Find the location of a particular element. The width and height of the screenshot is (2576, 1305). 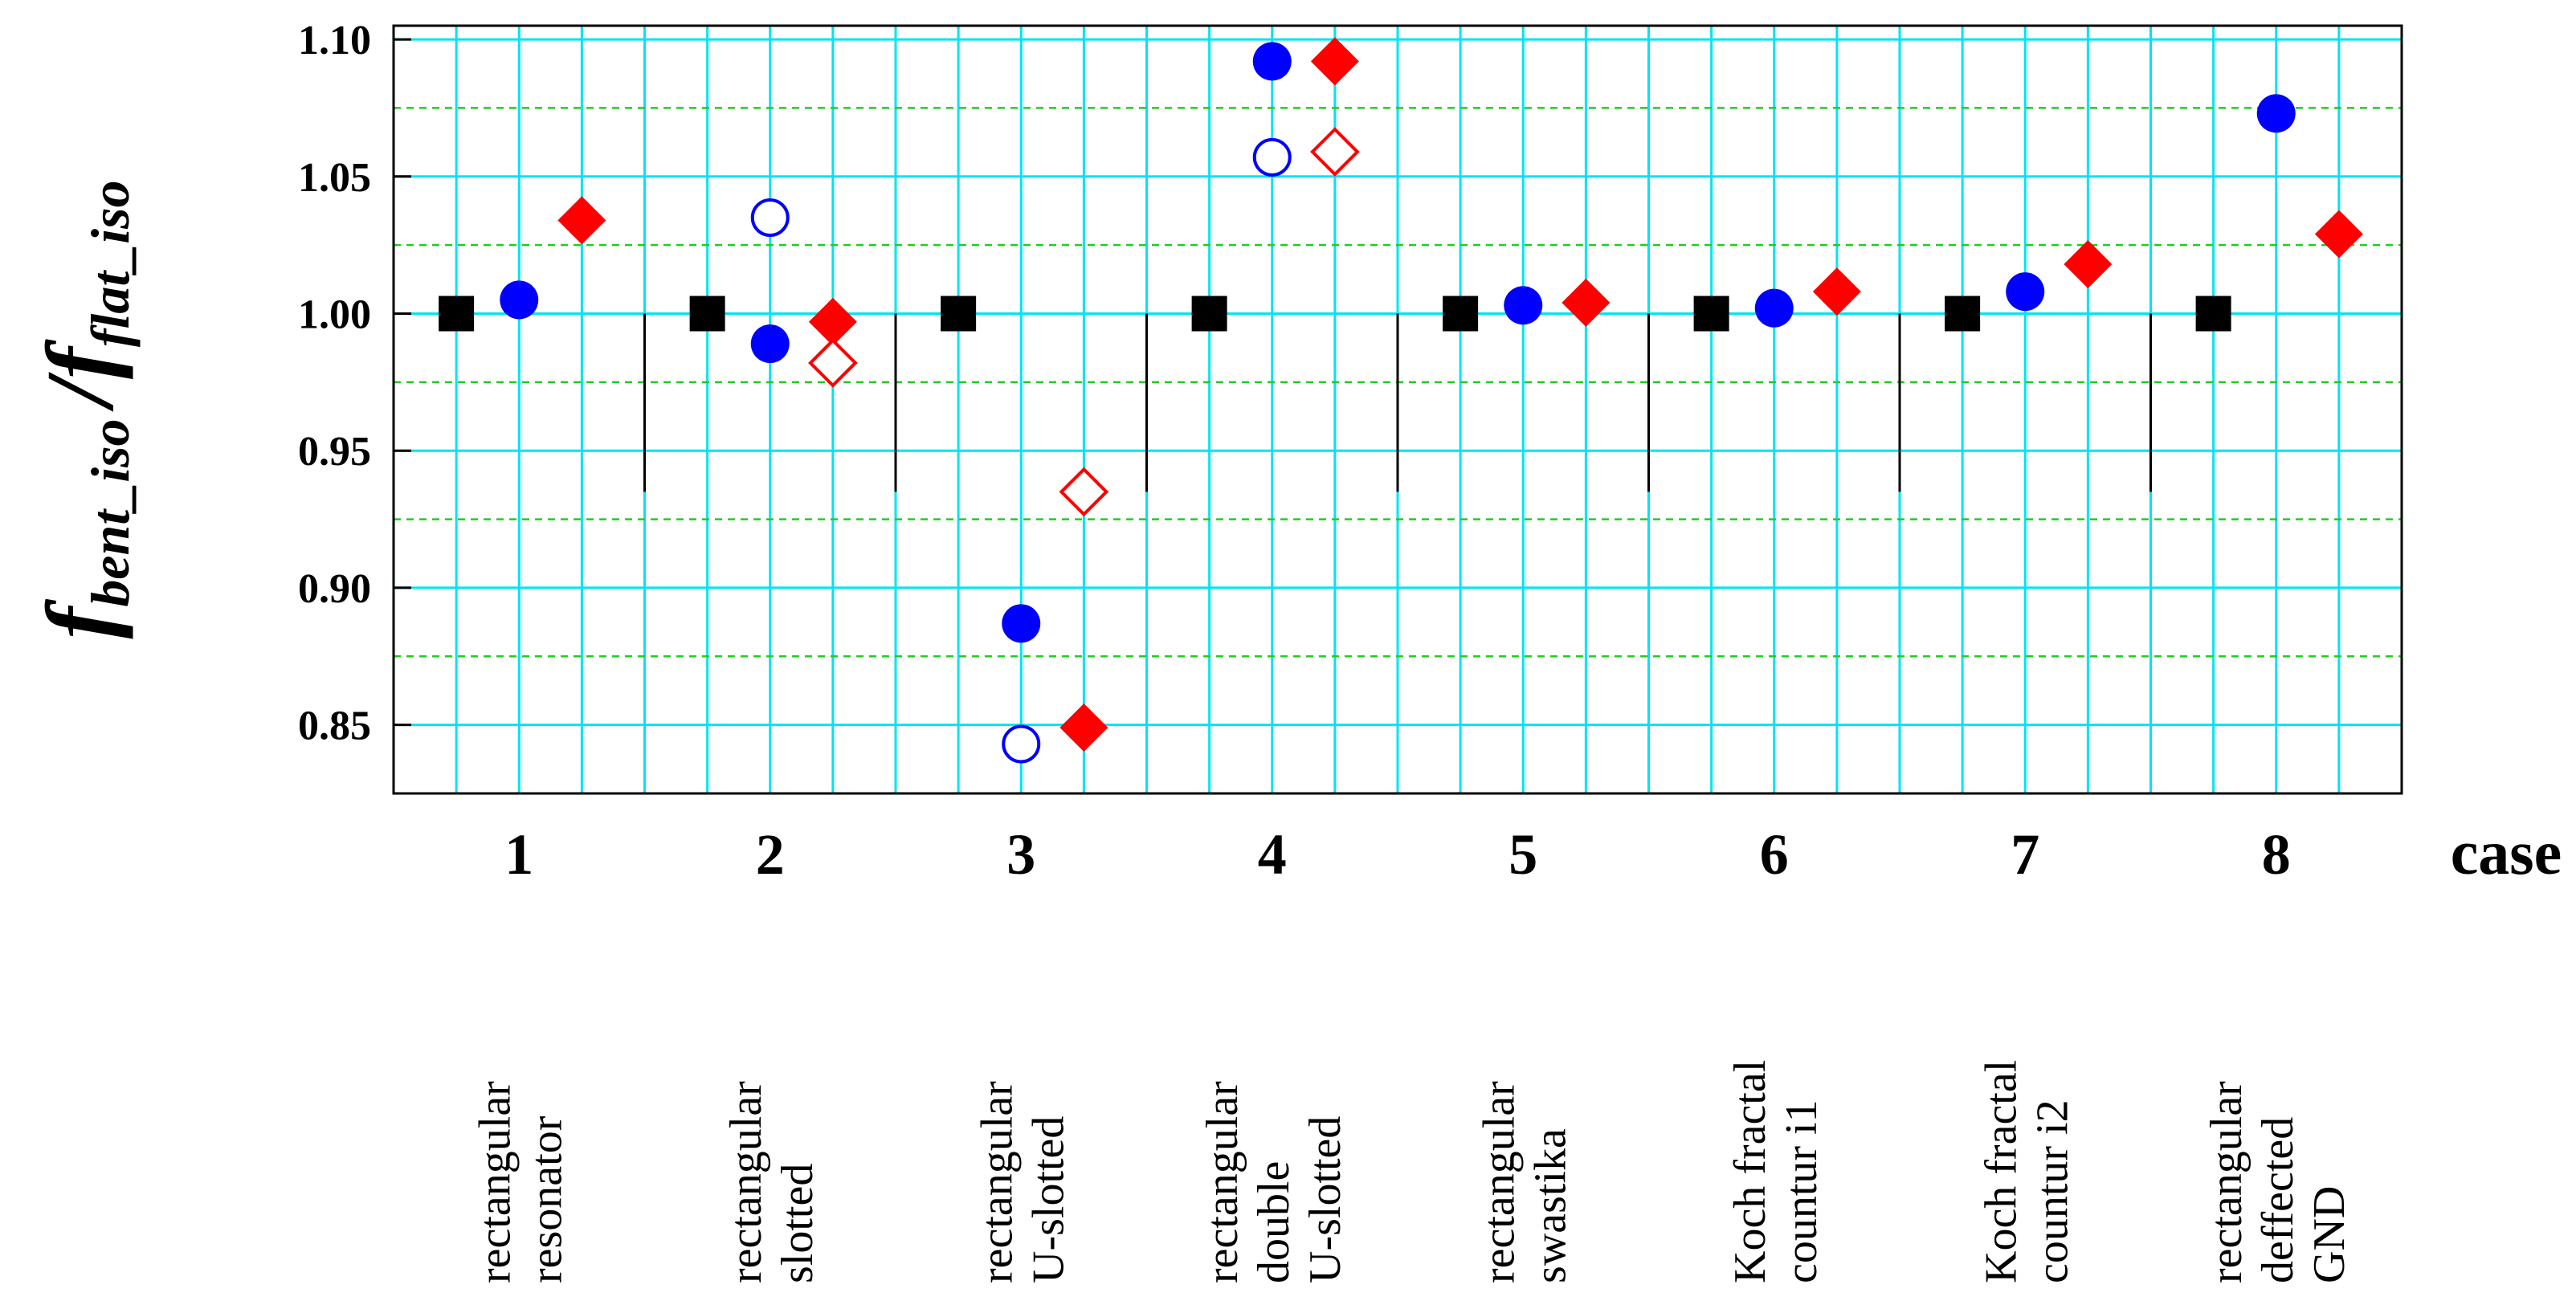

y-tick-label: 1.05 is located at coordinates (334, 178).